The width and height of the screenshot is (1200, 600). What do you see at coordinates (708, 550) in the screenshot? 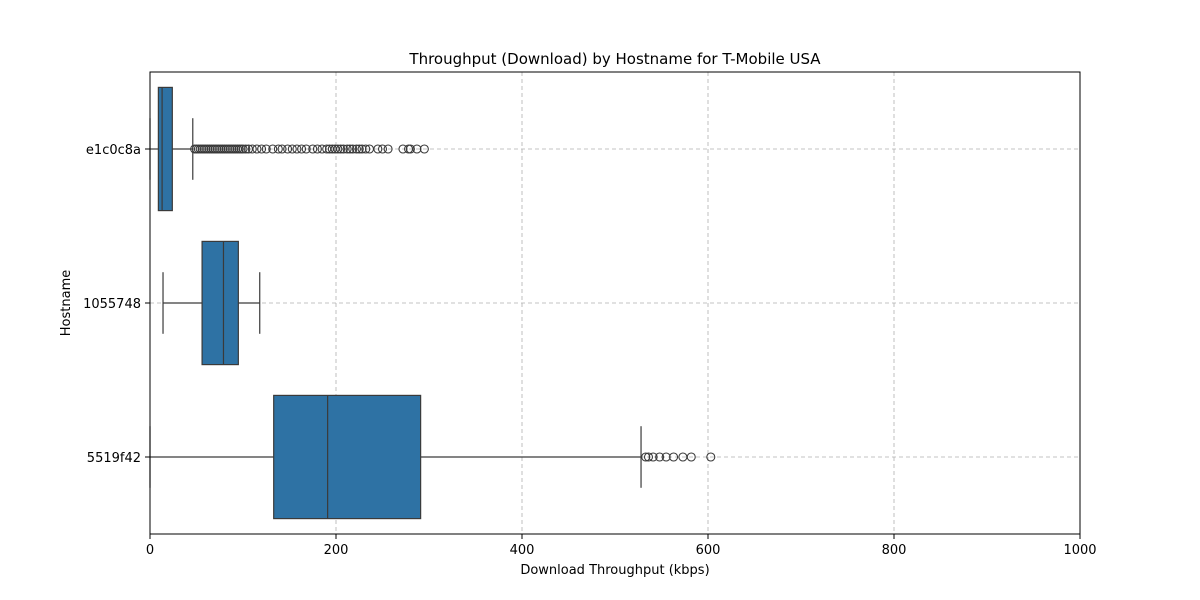
I see `x-tick-label: 600` at bounding box center [708, 550].